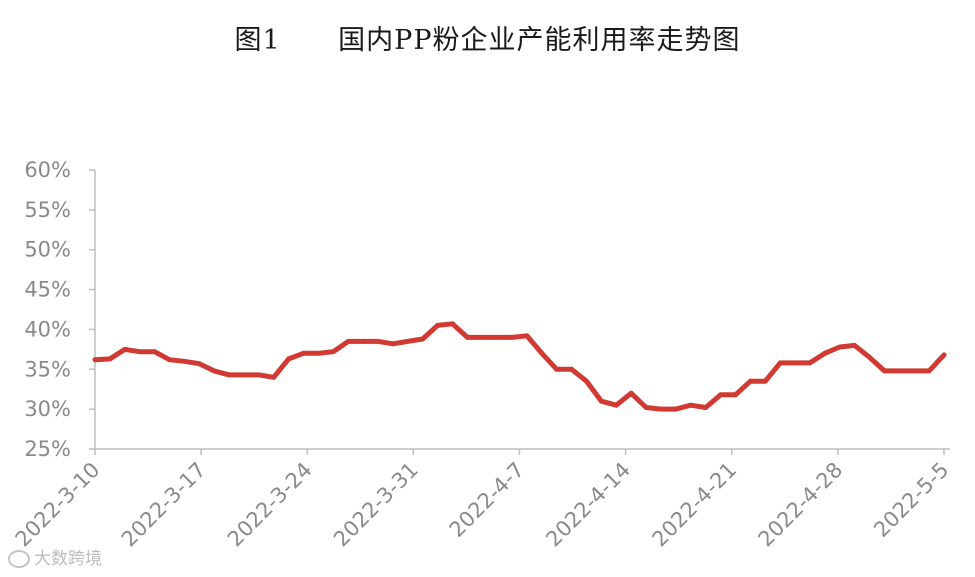  Describe the element at coordinates (47, 409) in the screenshot. I see `y-tick-label: 30%` at that location.